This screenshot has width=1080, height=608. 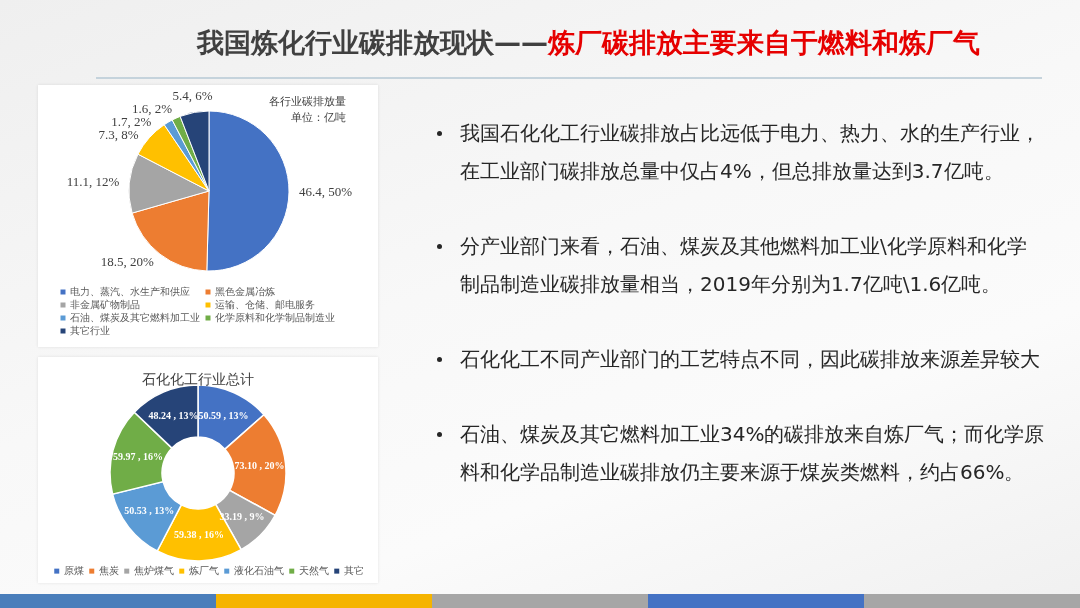 What do you see at coordinates (93, 182) in the screenshot?
I see `data-label: 11.1, 12%` at bounding box center [93, 182].